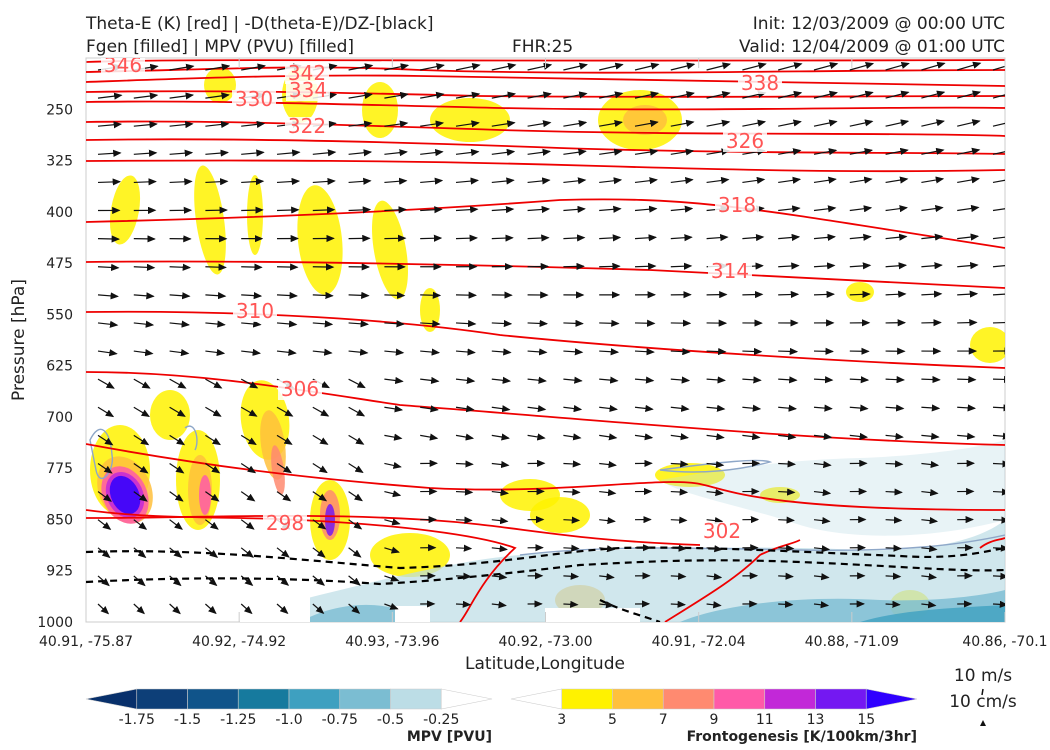 The width and height of the screenshot is (1050, 750). What do you see at coordinates (86, 642) in the screenshot?
I see `x-tick-label: 40.91, -75.87` at bounding box center [86, 642].